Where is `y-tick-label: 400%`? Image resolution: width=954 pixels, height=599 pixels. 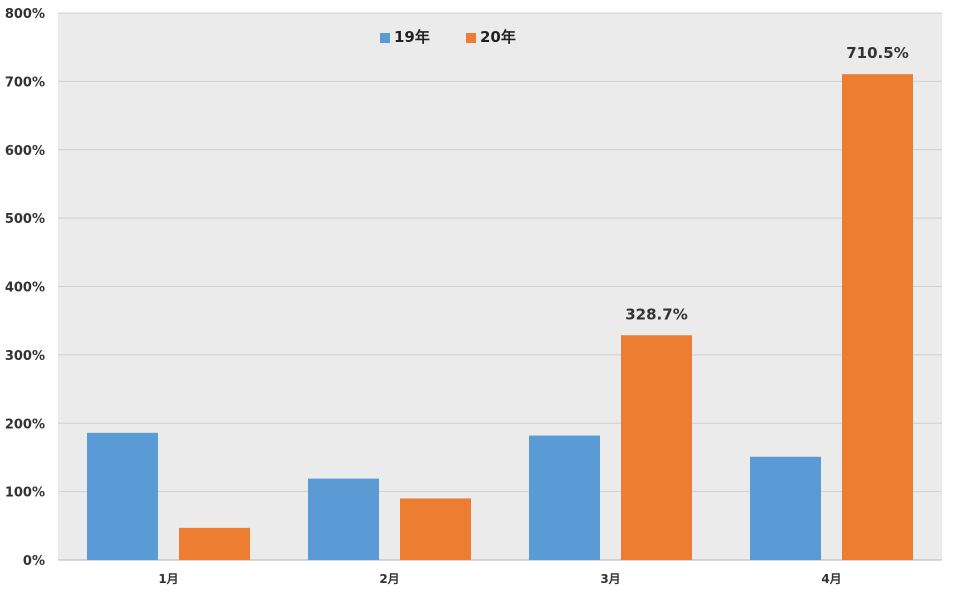 y-tick-label: 400% is located at coordinates (25, 288).